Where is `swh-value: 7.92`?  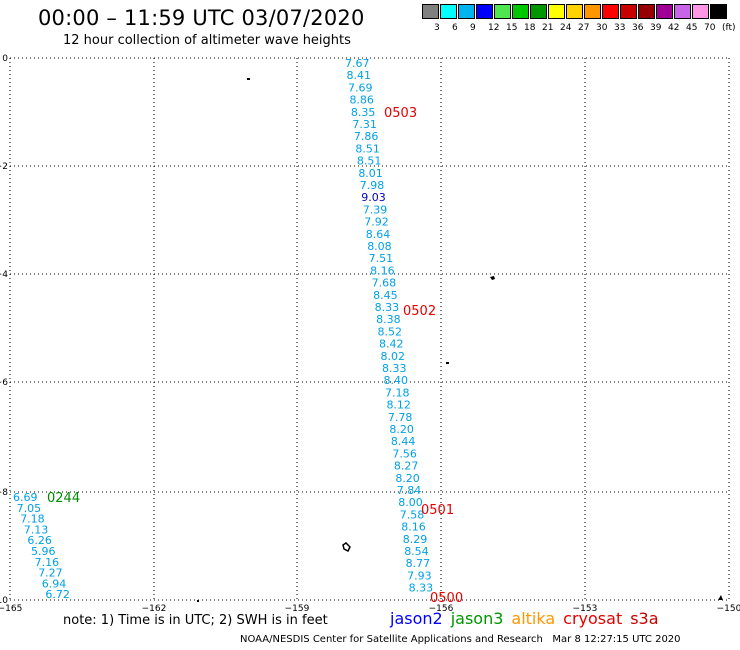 swh-value: 7.92 is located at coordinates (376, 222).